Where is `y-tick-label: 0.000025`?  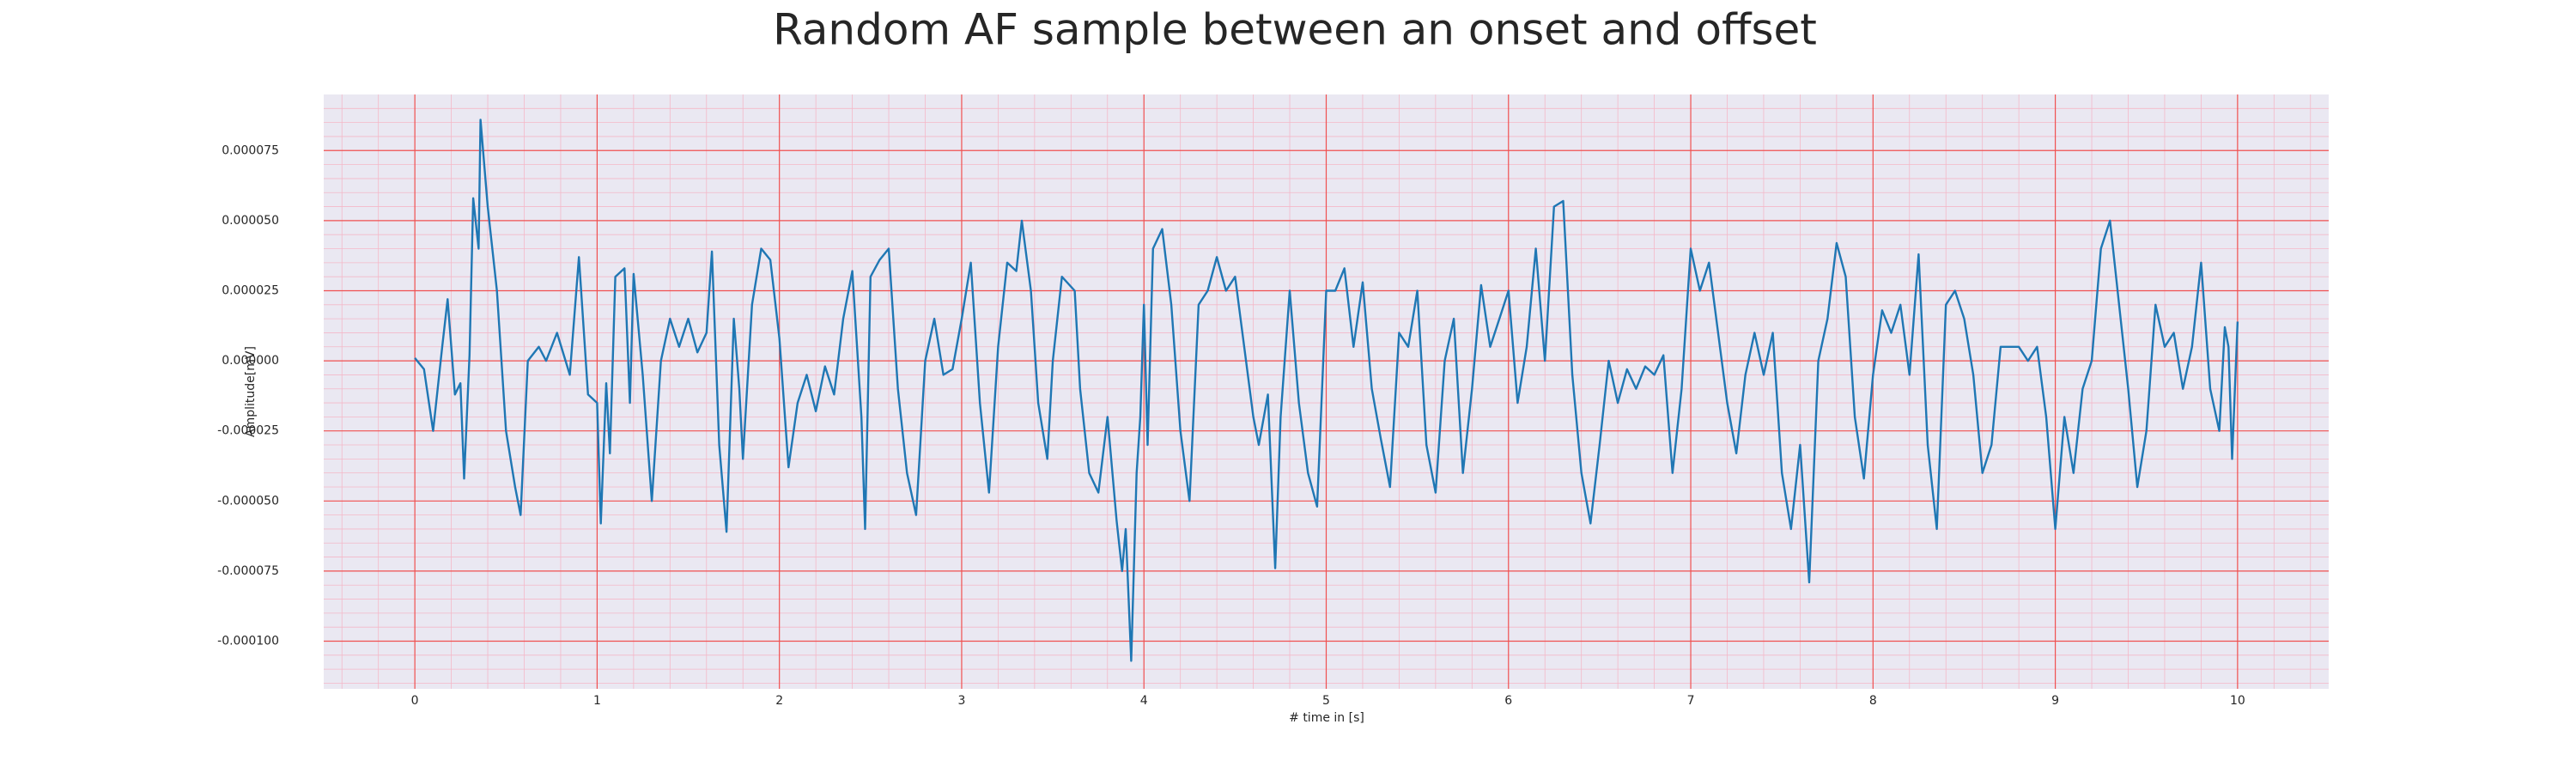
y-tick-label: 0.000025 is located at coordinates (251, 290).